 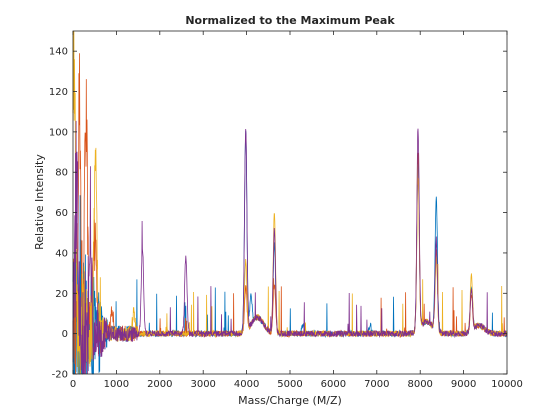 What do you see at coordinates (202, 384) in the screenshot?
I see `x-tick-label: 3000` at bounding box center [202, 384].